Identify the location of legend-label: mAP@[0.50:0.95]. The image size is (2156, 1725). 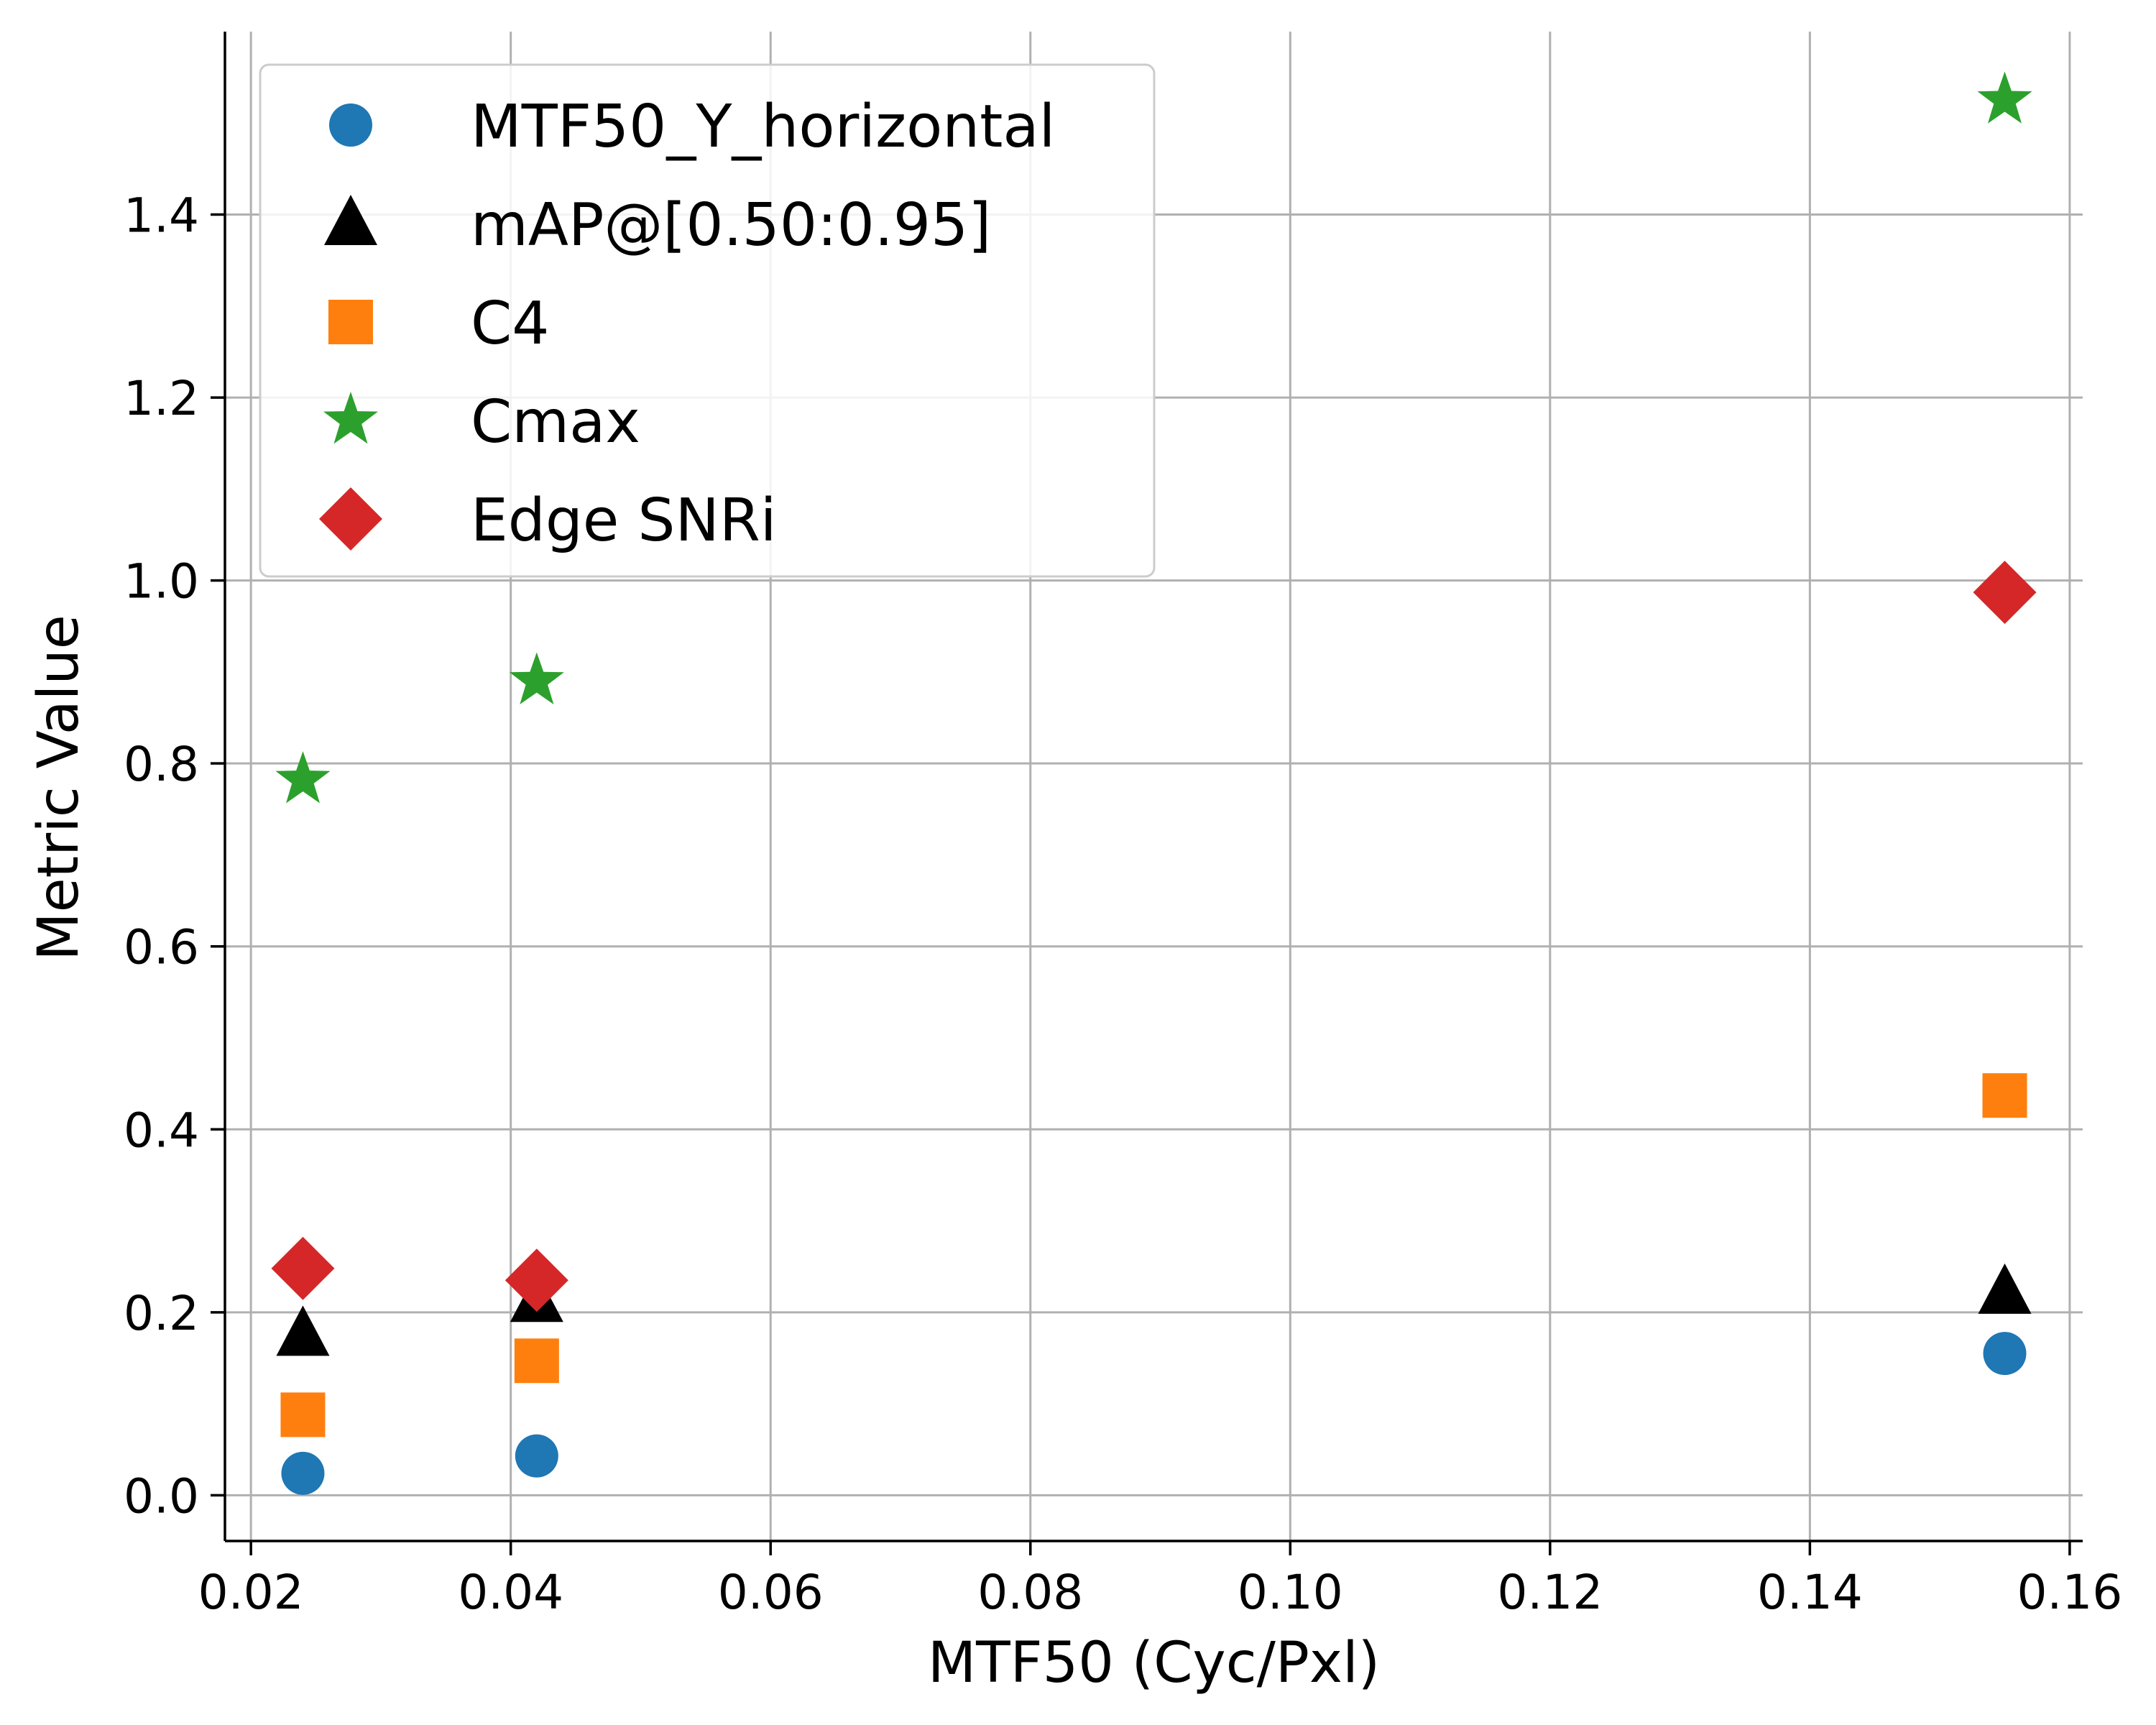
(731, 225).